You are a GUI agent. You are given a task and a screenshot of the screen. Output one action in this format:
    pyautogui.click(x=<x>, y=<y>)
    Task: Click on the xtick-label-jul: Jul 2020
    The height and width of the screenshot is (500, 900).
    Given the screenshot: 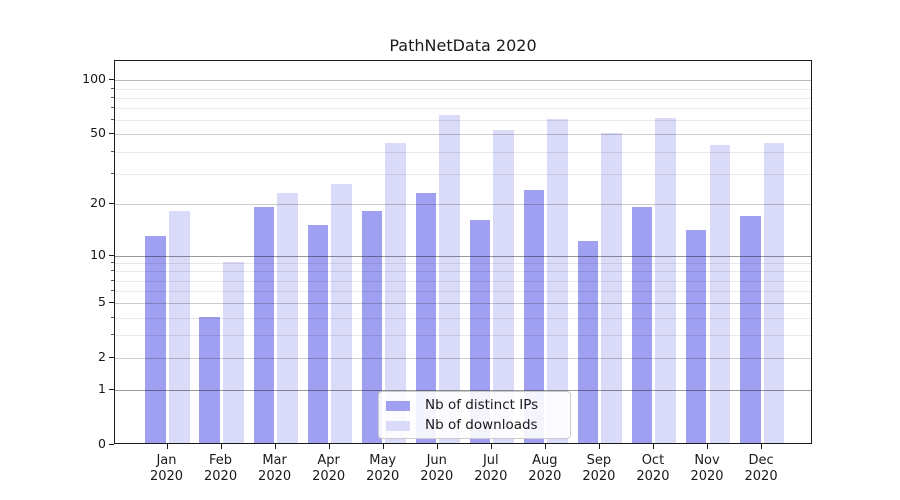 What is the action you would take?
    pyautogui.click(x=491, y=468)
    